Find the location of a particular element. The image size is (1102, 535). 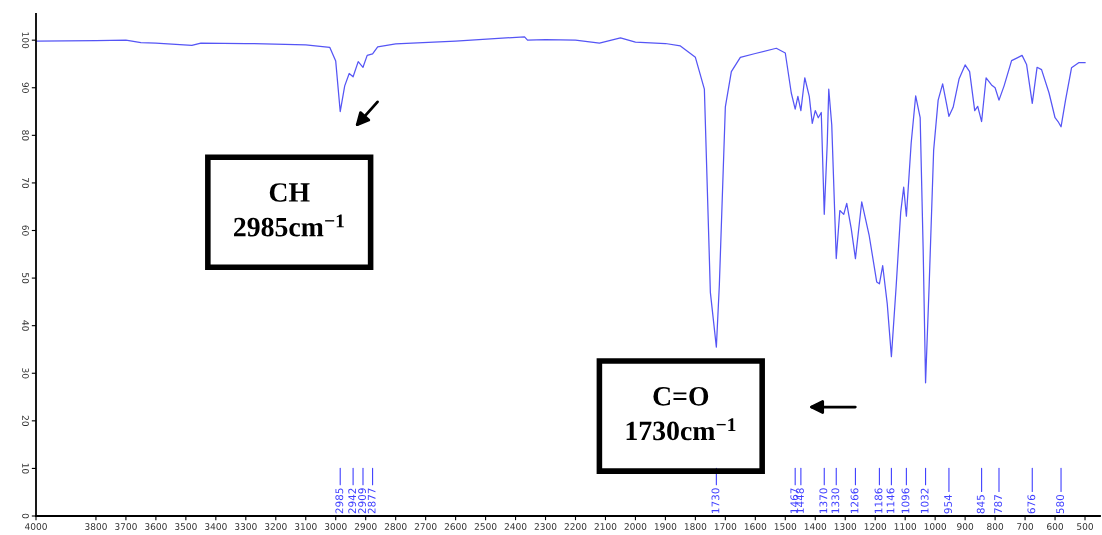

x-tick-label: 1500 is located at coordinates (785, 526).